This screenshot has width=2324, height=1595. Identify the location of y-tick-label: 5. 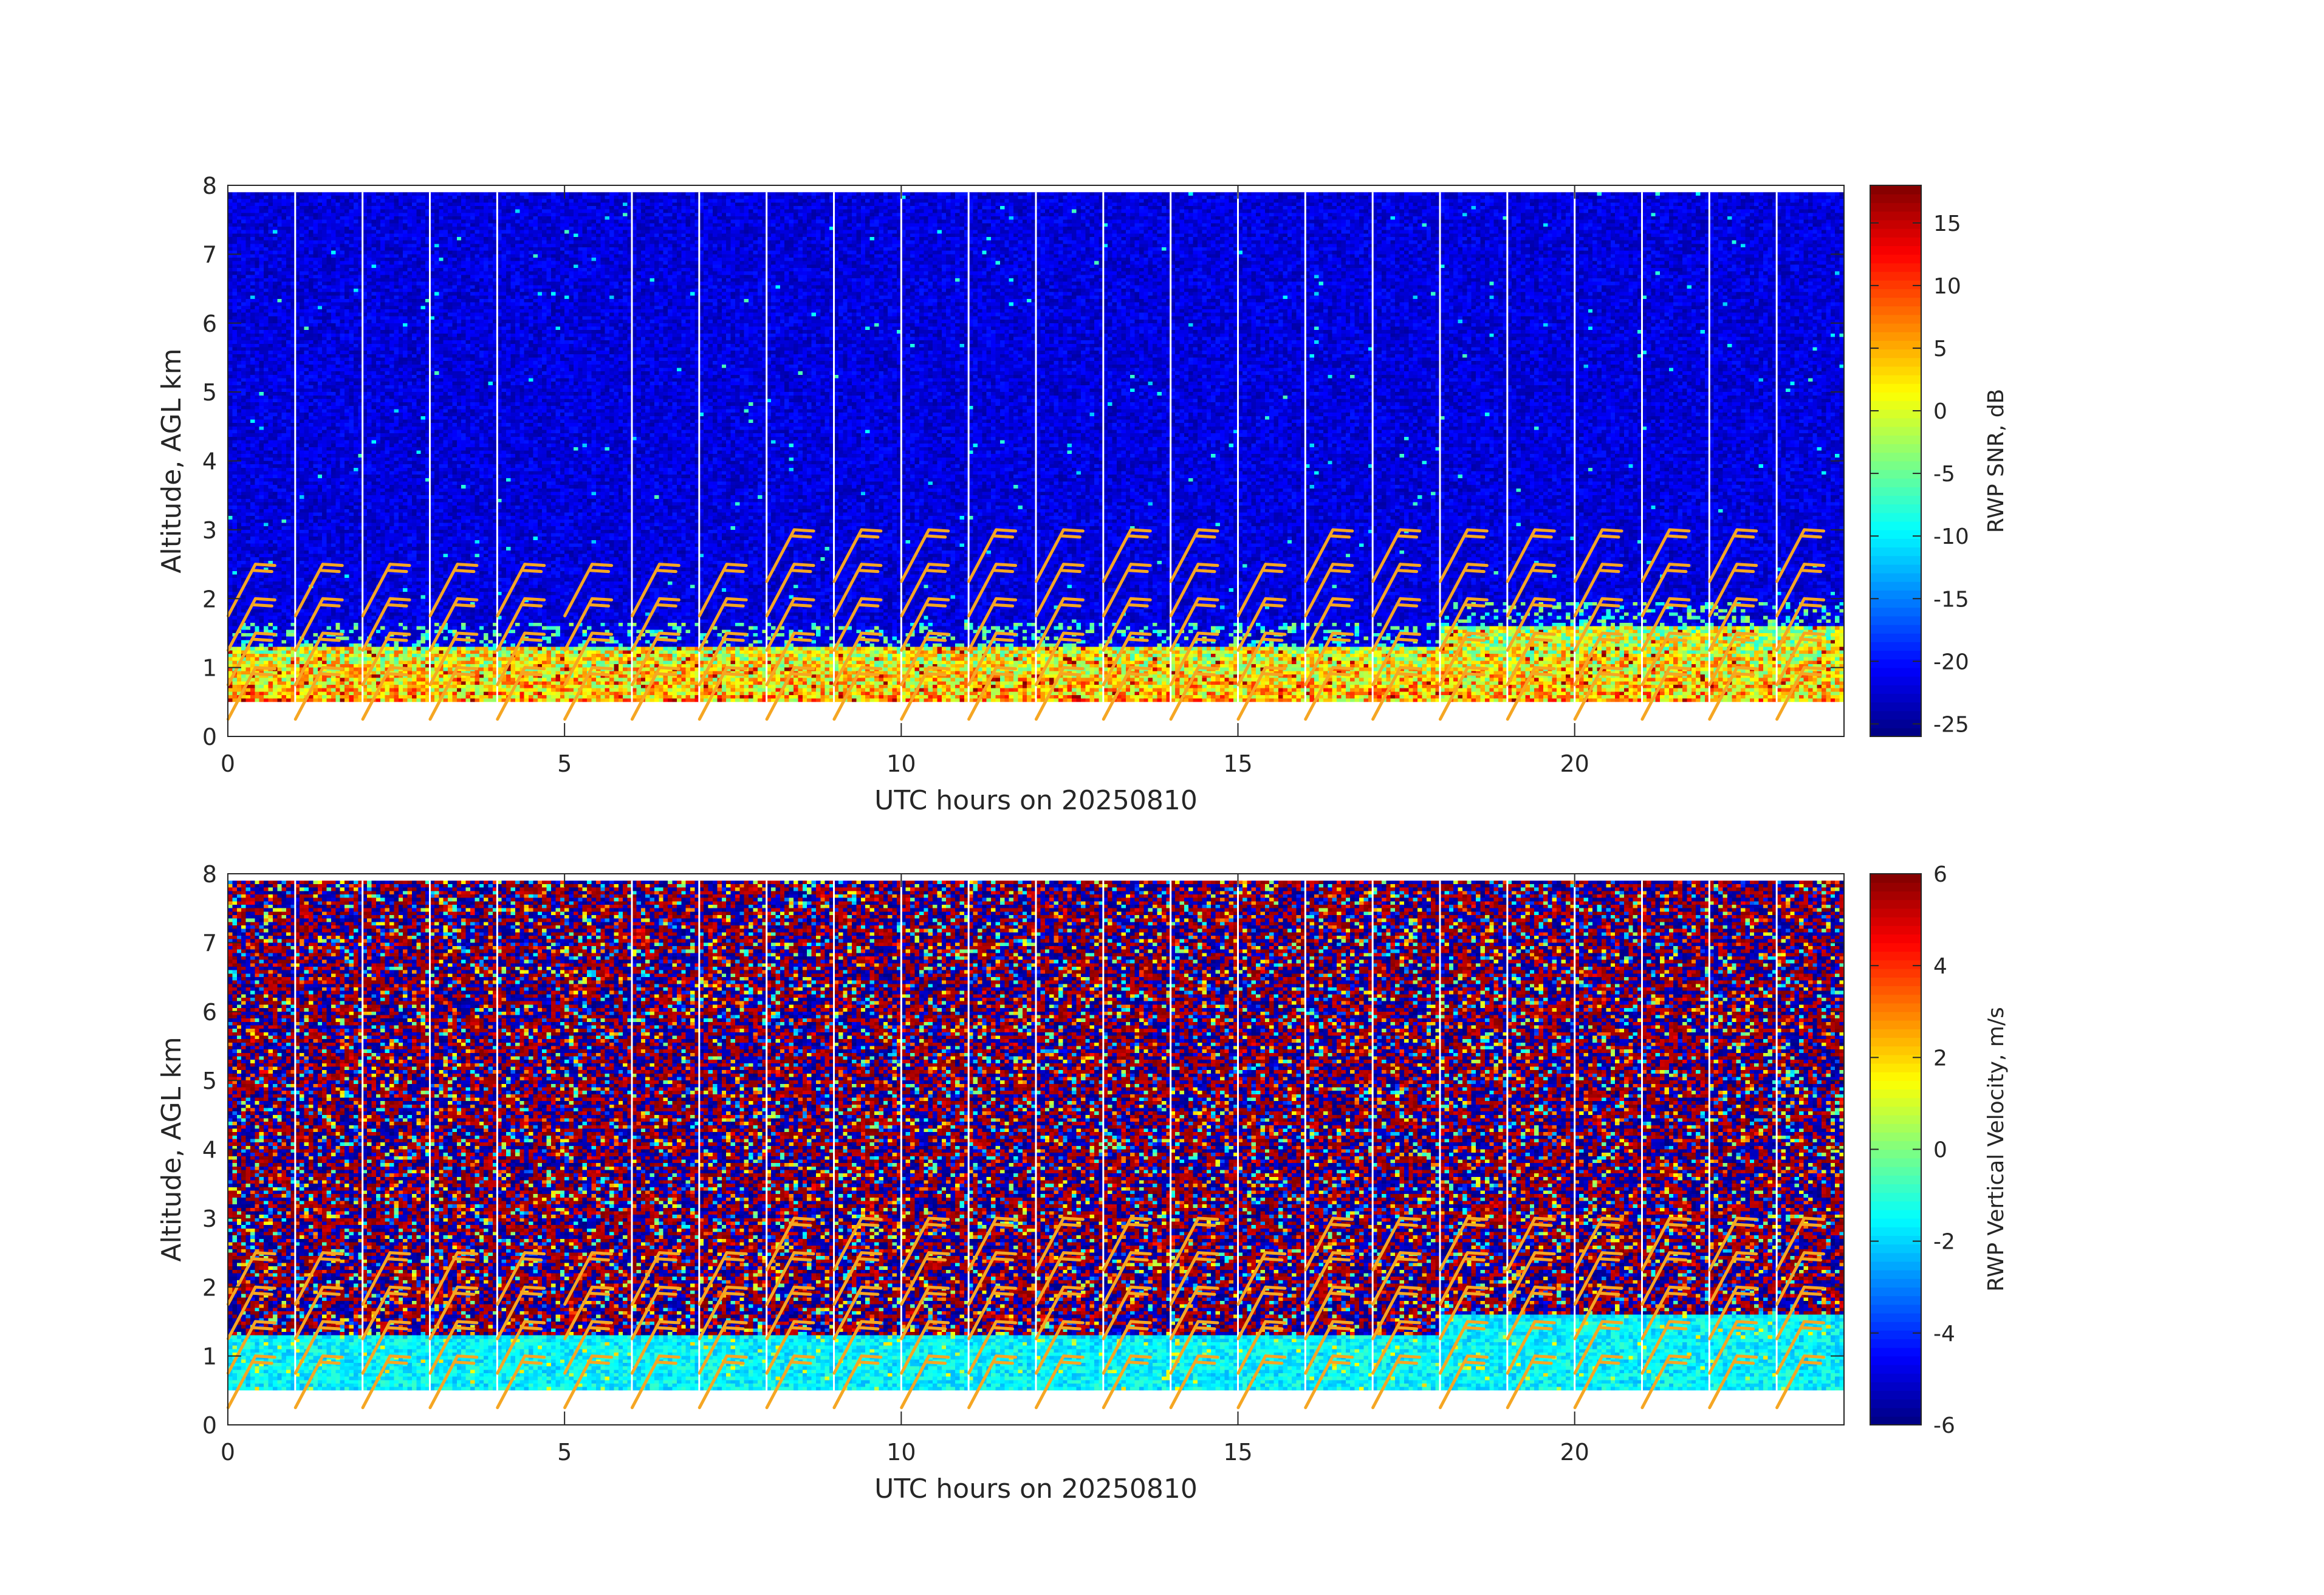
(210, 1081).